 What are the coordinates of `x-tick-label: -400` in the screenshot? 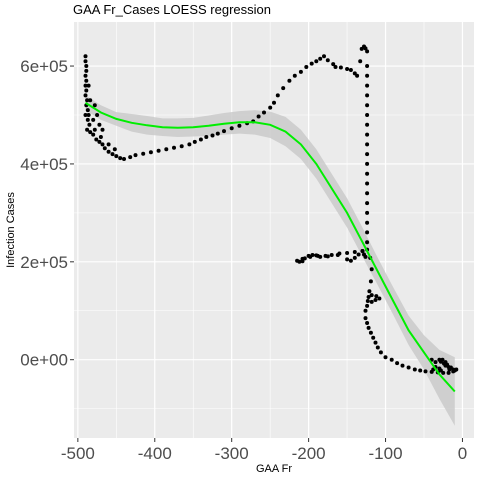 It's located at (155, 453).